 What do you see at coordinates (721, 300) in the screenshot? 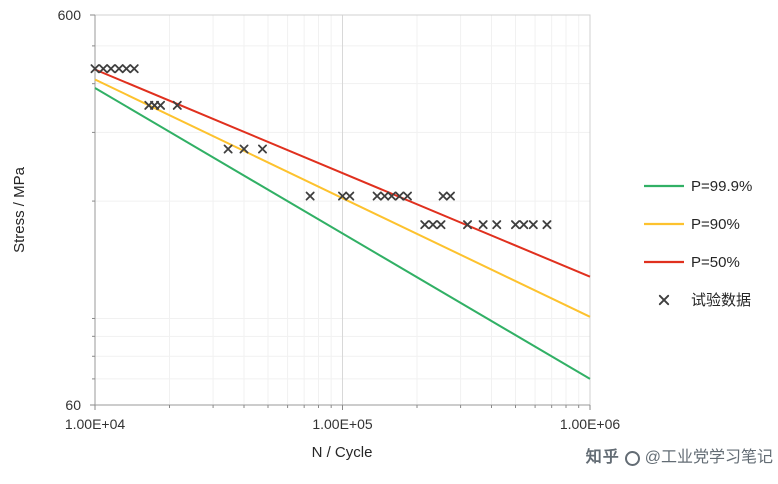
I see `legend-label: 试验数据` at bounding box center [721, 300].